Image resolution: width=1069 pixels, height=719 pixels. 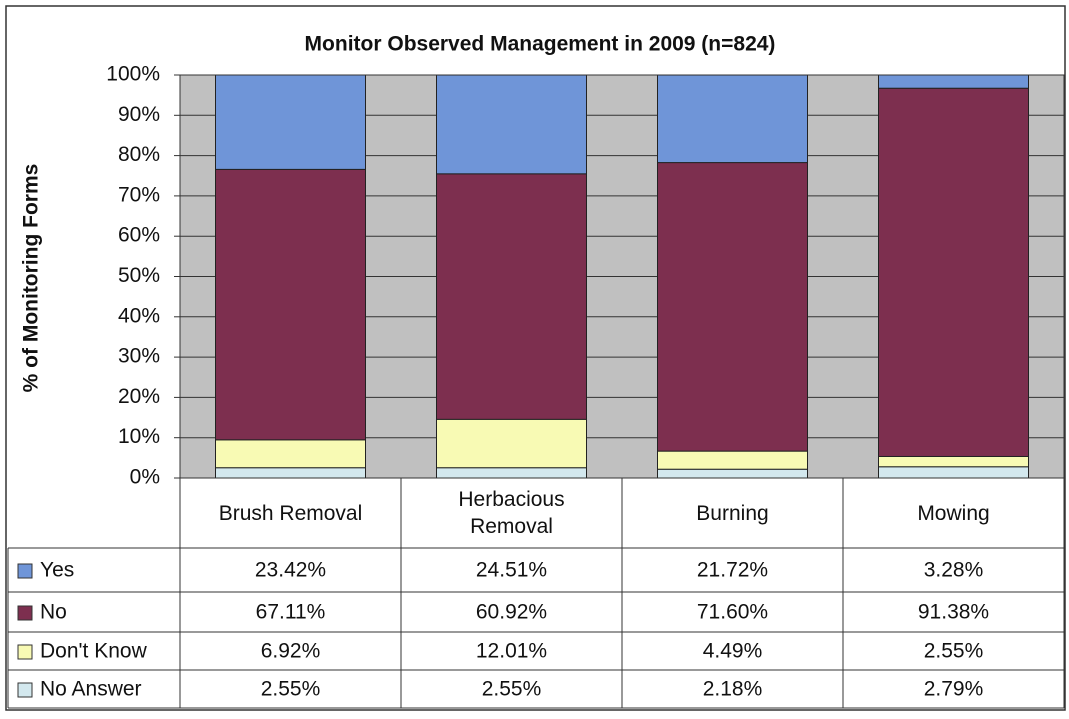 What do you see at coordinates (133, 74) in the screenshot?
I see `y-tick-label: 100%` at bounding box center [133, 74].